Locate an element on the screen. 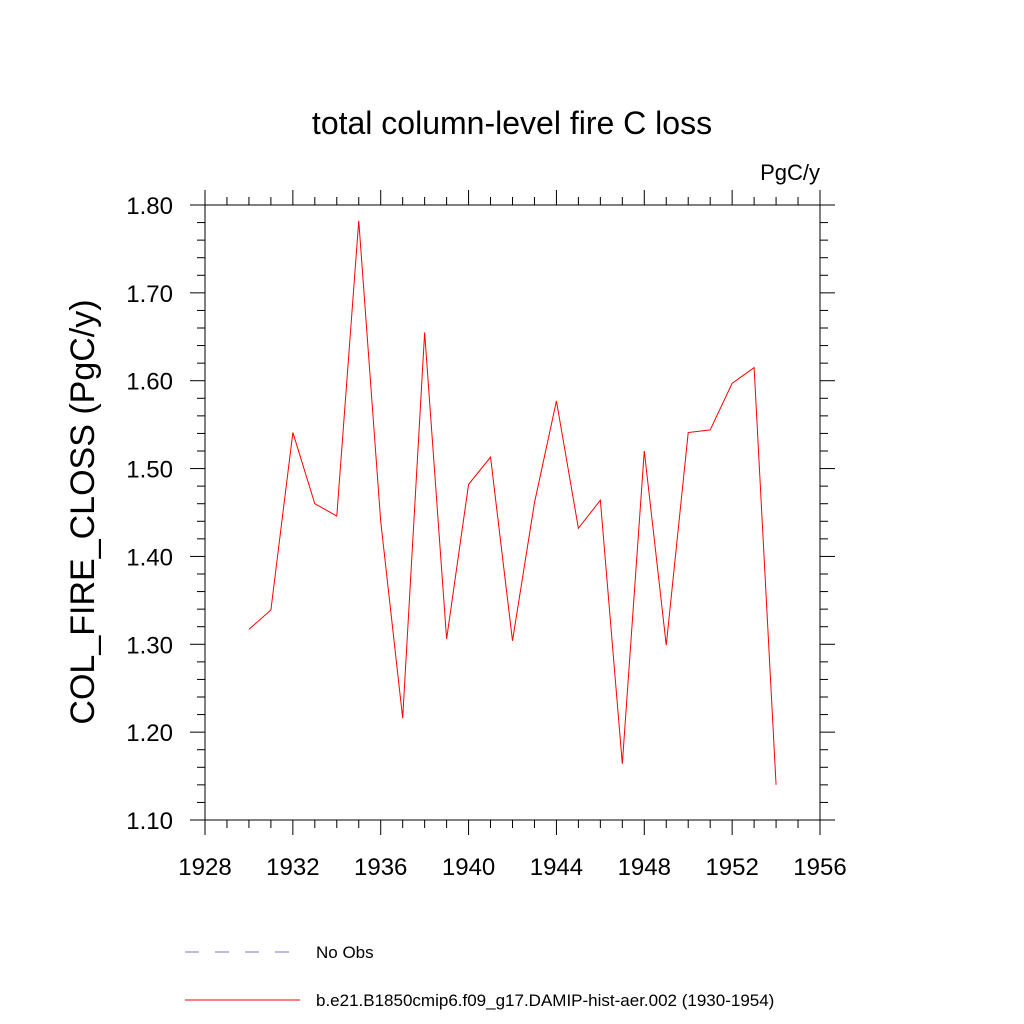 This screenshot has height=1024, width=1024. x-tick-label: 1956 is located at coordinates (819, 867).